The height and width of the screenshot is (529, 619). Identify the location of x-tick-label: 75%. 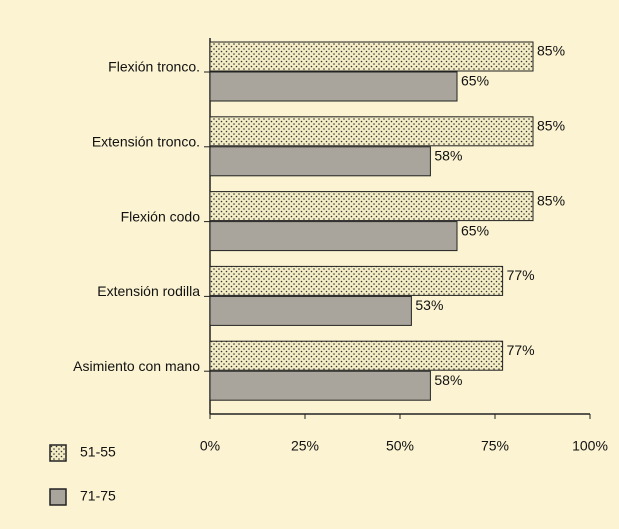
(495, 446).